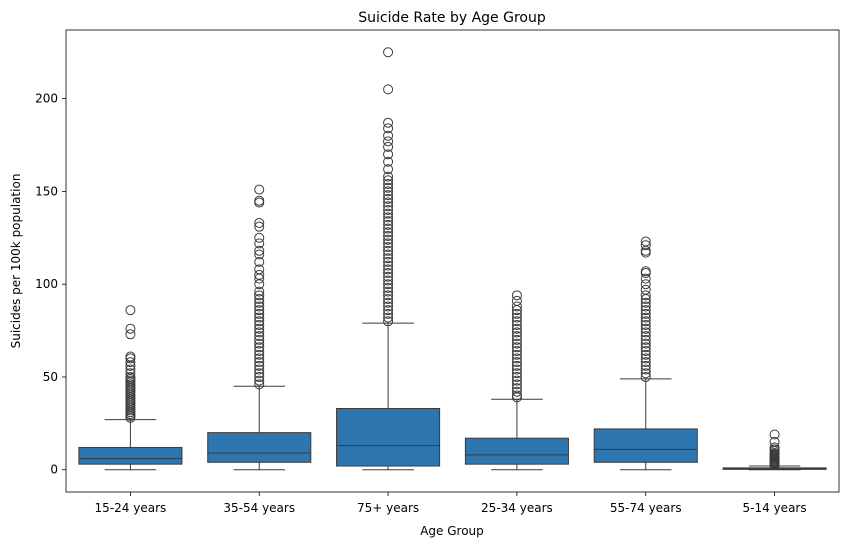  I want to click on x-tick-label: 75+ years, so click(388, 508).